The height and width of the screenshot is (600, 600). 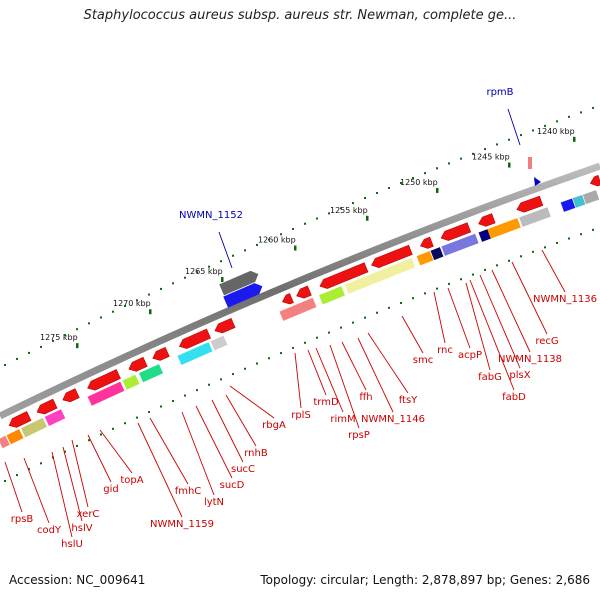 What do you see at coordinates (359, 435) in the screenshot?
I see `gene-label-rpsP: rpsP` at bounding box center [359, 435].